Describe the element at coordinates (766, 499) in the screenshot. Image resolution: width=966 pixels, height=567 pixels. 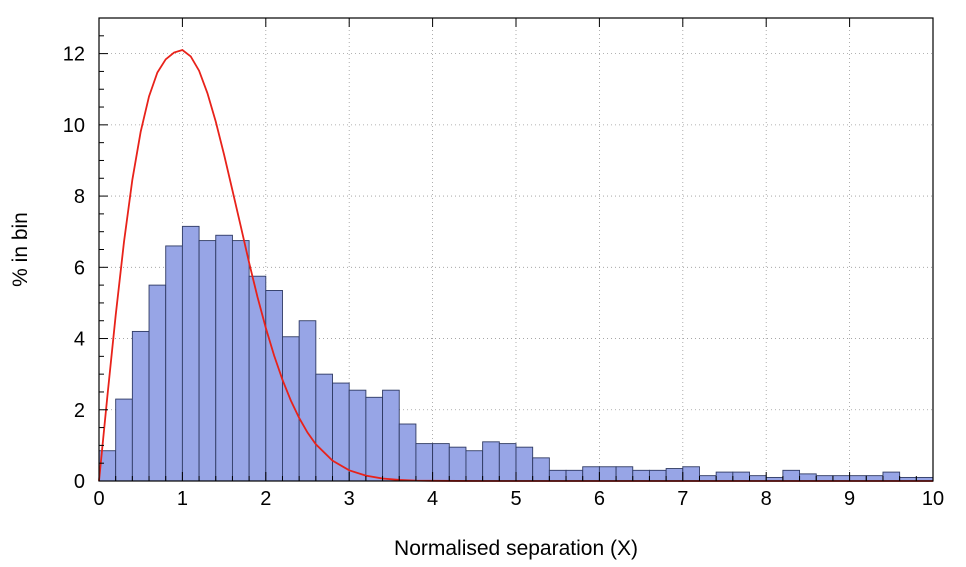
I see `x-tick-label: 8` at that location.